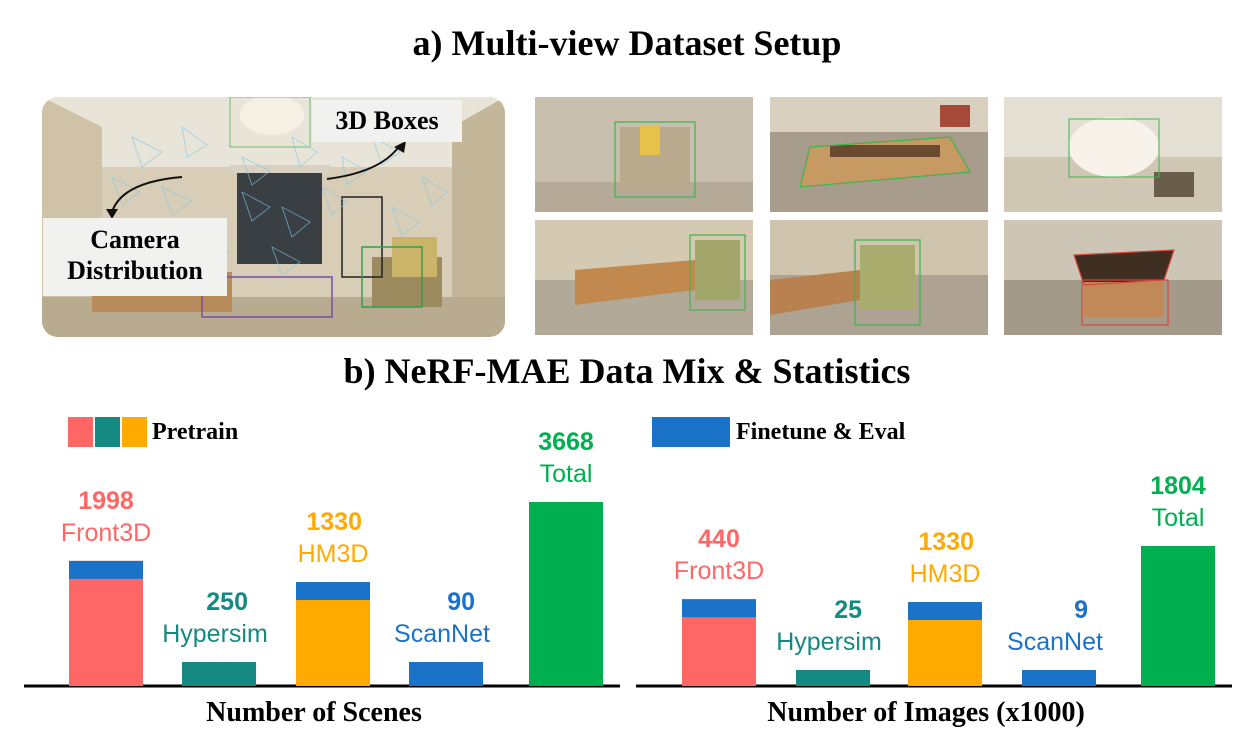 This screenshot has width=1254, height=753. Describe the element at coordinates (1081, 610) in the screenshot. I see `bar-scannet-value-label: 9` at that location.